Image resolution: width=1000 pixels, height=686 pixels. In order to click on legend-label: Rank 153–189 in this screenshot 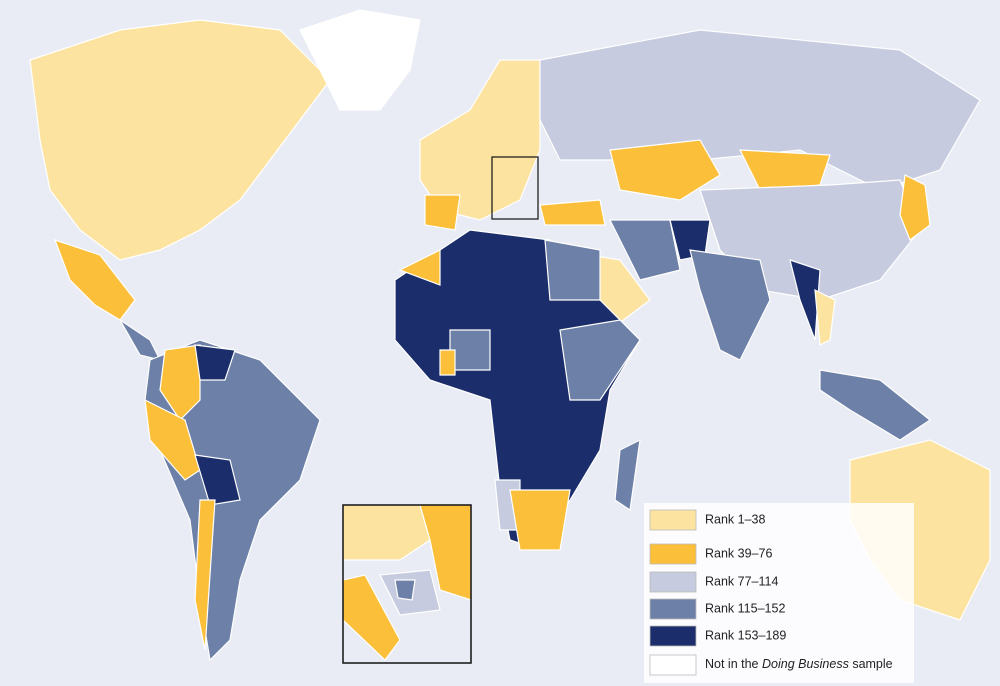, I will do `click(745, 635)`.